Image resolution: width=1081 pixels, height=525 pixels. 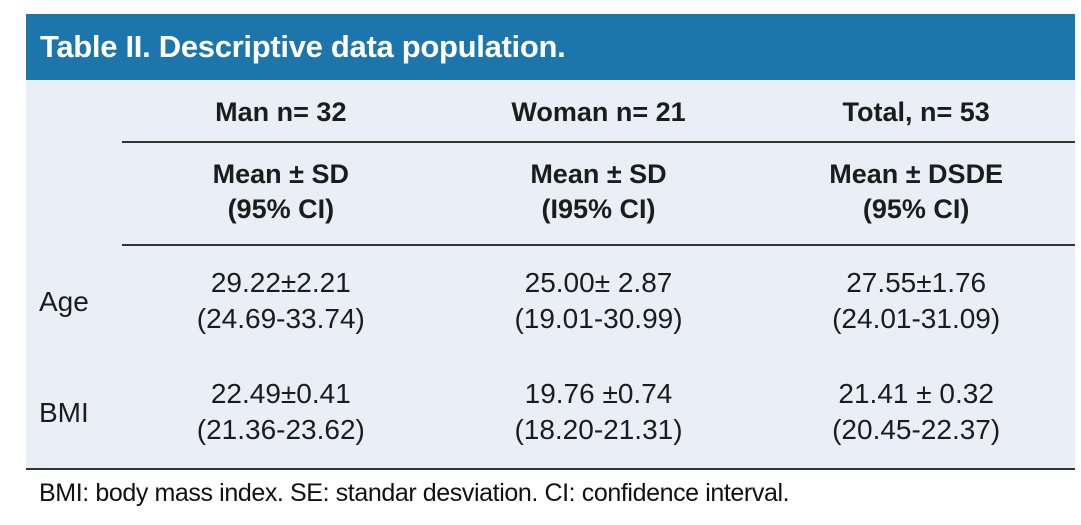 What do you see at coordinates (916, 174) in the screenshot?
I see `subheader-total-line1: Mean ± DSDE` at bounding box center [916, 174].